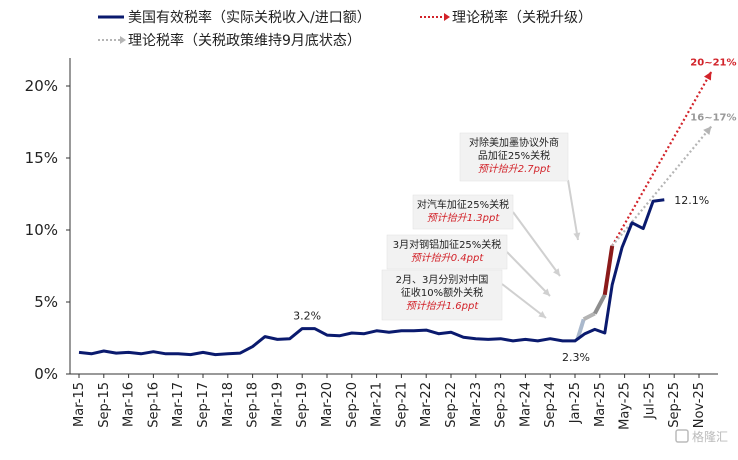  Describe the element at coordinates (710, 436) in the screenshot. I see `watermark-text: 格隆汇` at that location.